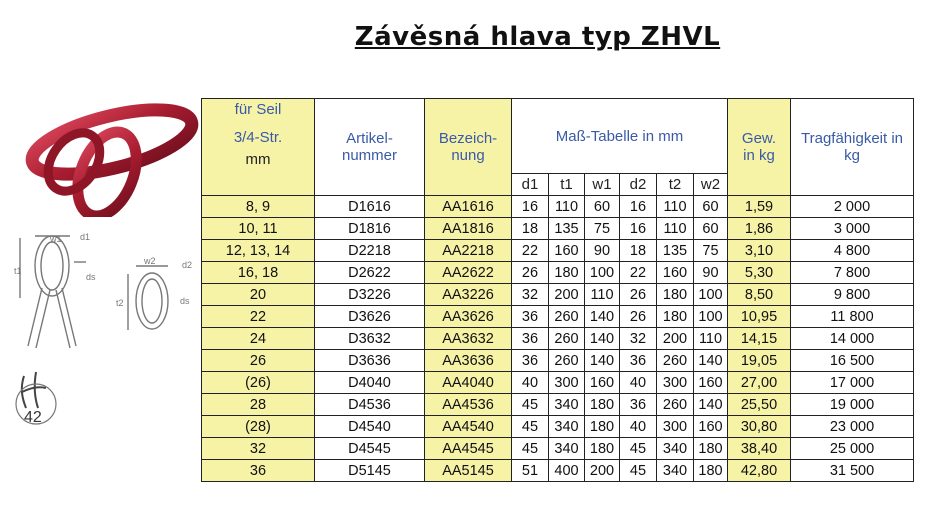 Image resolution: width=939 pixels, height=515 pixels. What do you see at coordinates (33, 417) in the screenshot?
I see `logo-number: 42` at bounding box center [33, 417].